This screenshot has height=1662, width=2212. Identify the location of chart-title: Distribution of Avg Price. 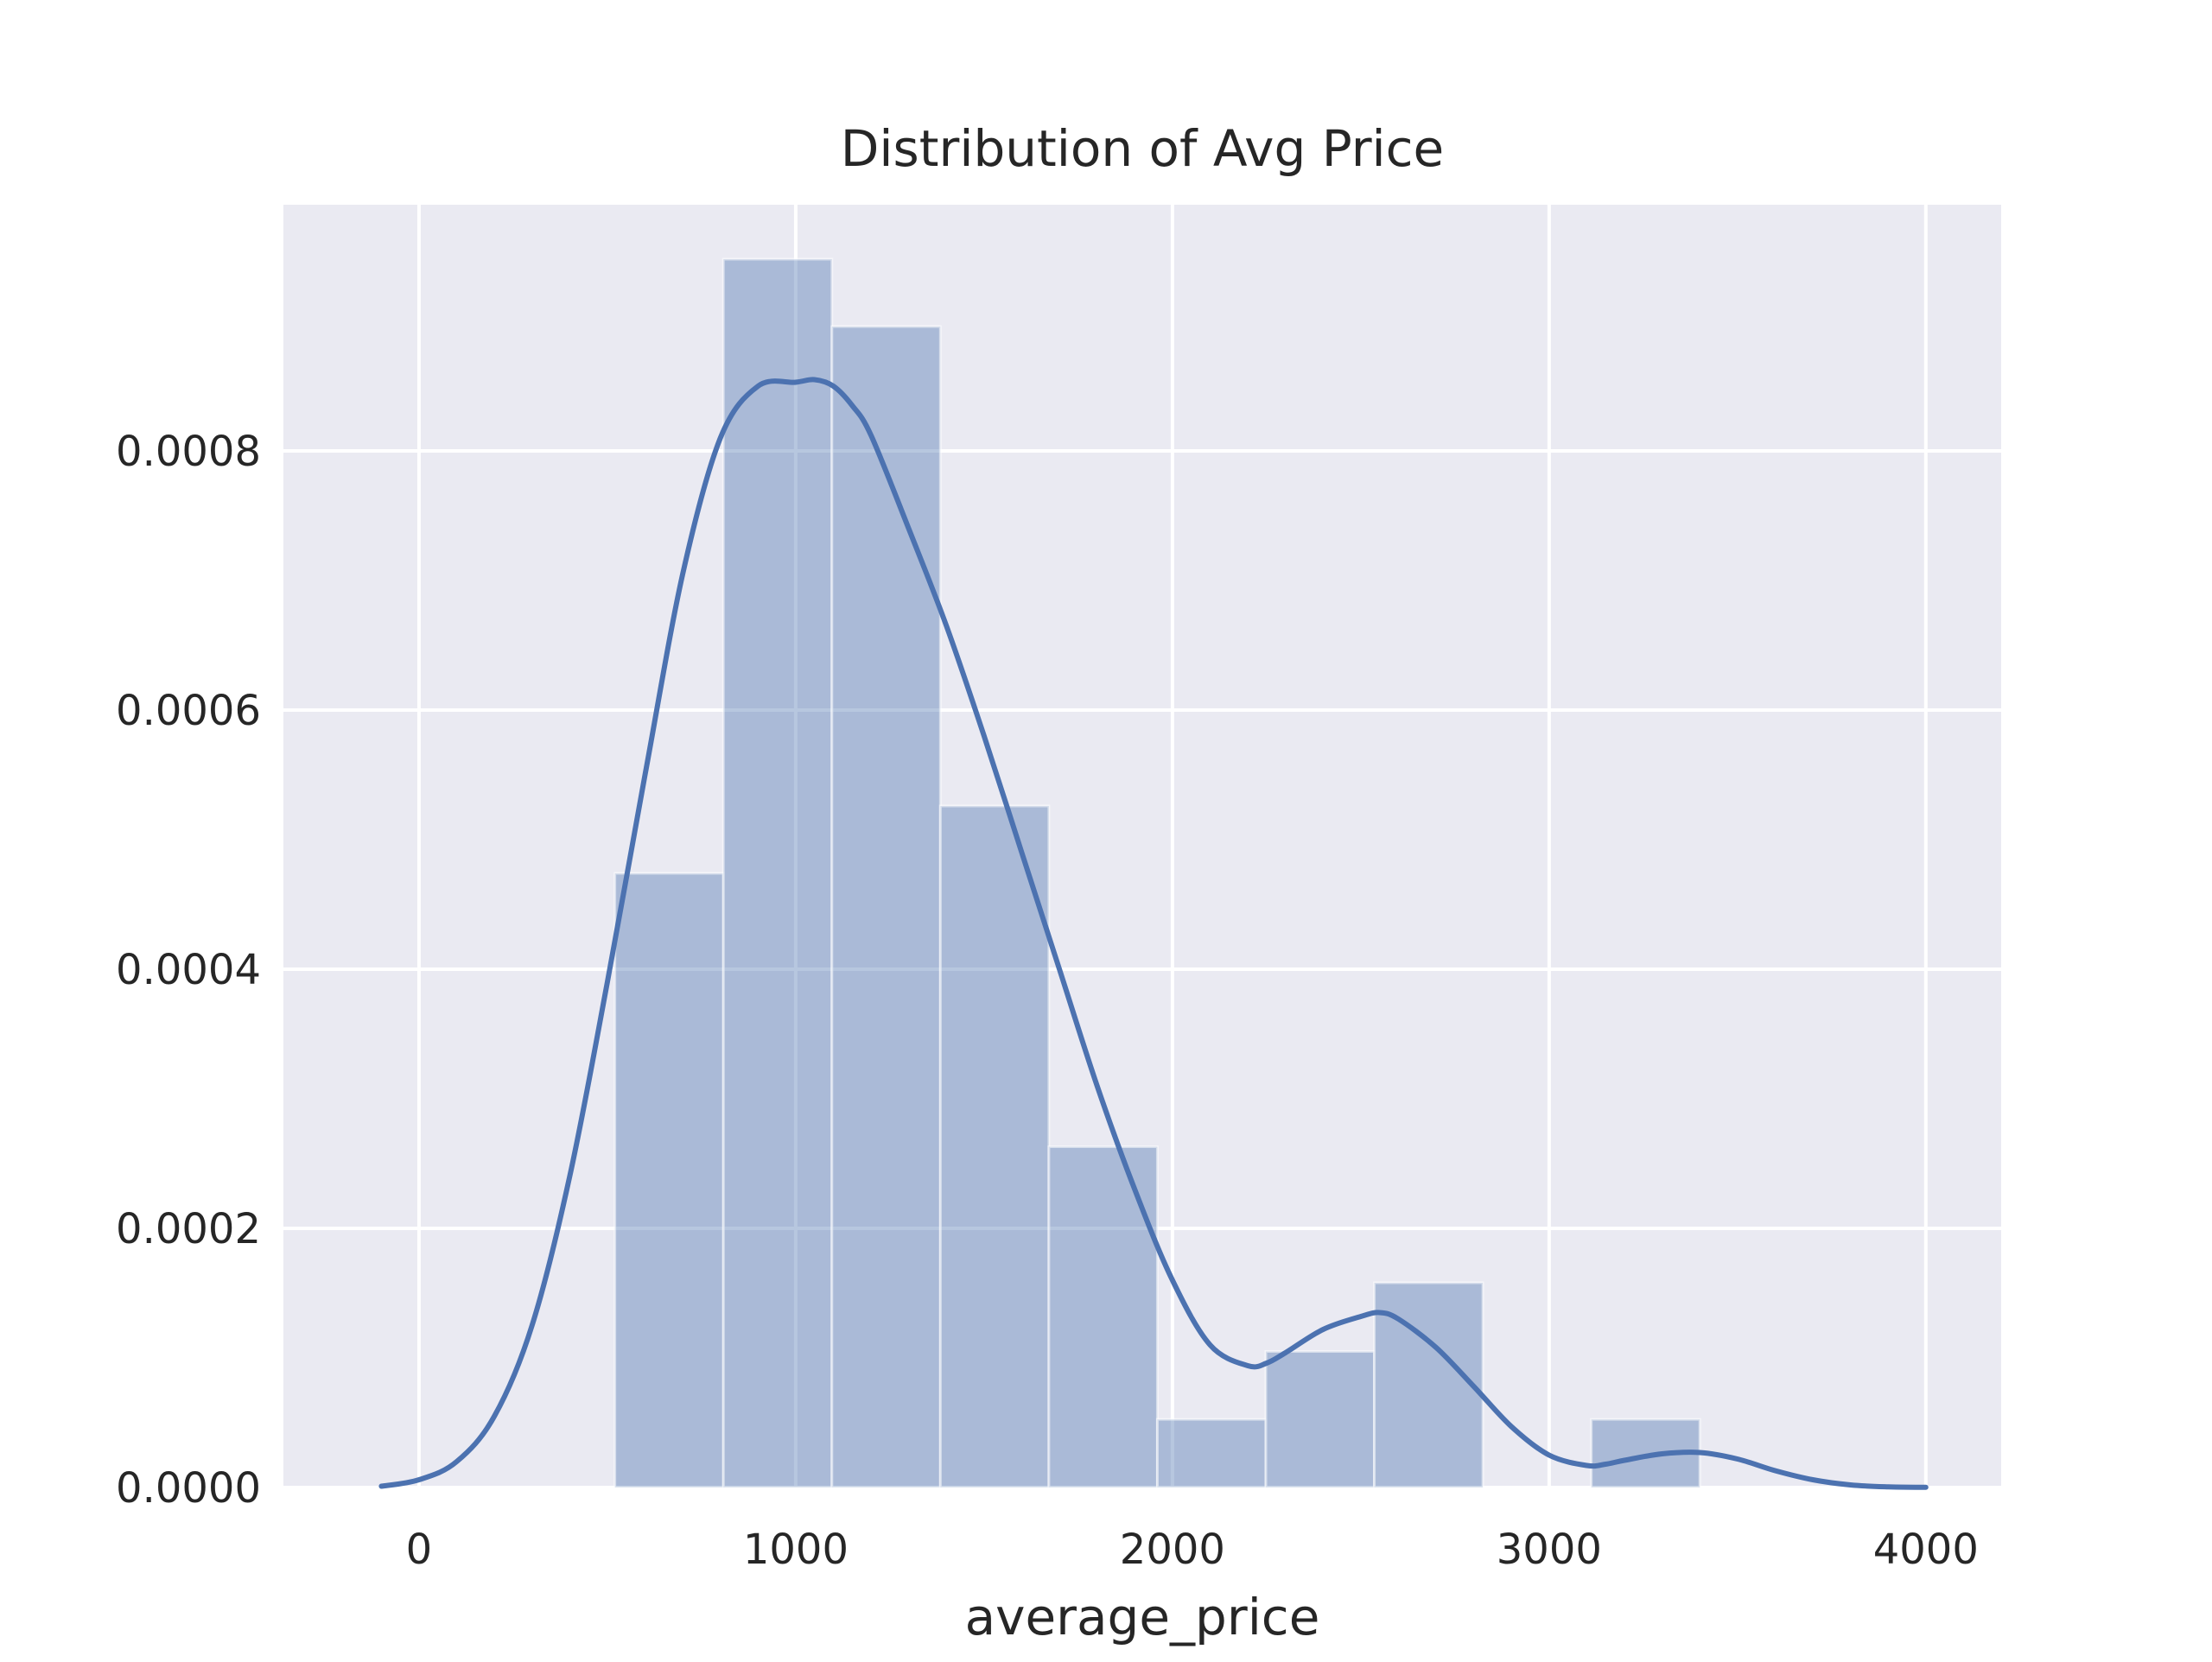
(1143, 148).